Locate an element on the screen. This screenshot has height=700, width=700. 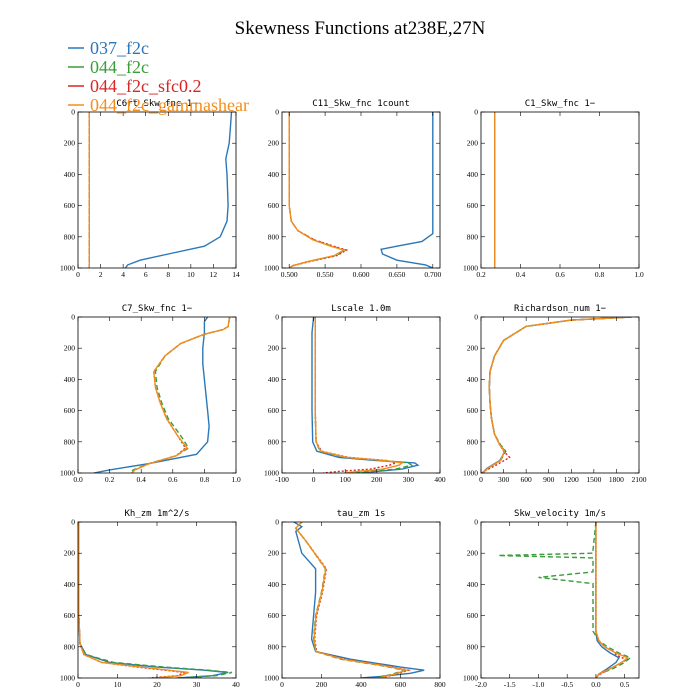
legend-label: 044_f2c is located at coordinates (119, 67).